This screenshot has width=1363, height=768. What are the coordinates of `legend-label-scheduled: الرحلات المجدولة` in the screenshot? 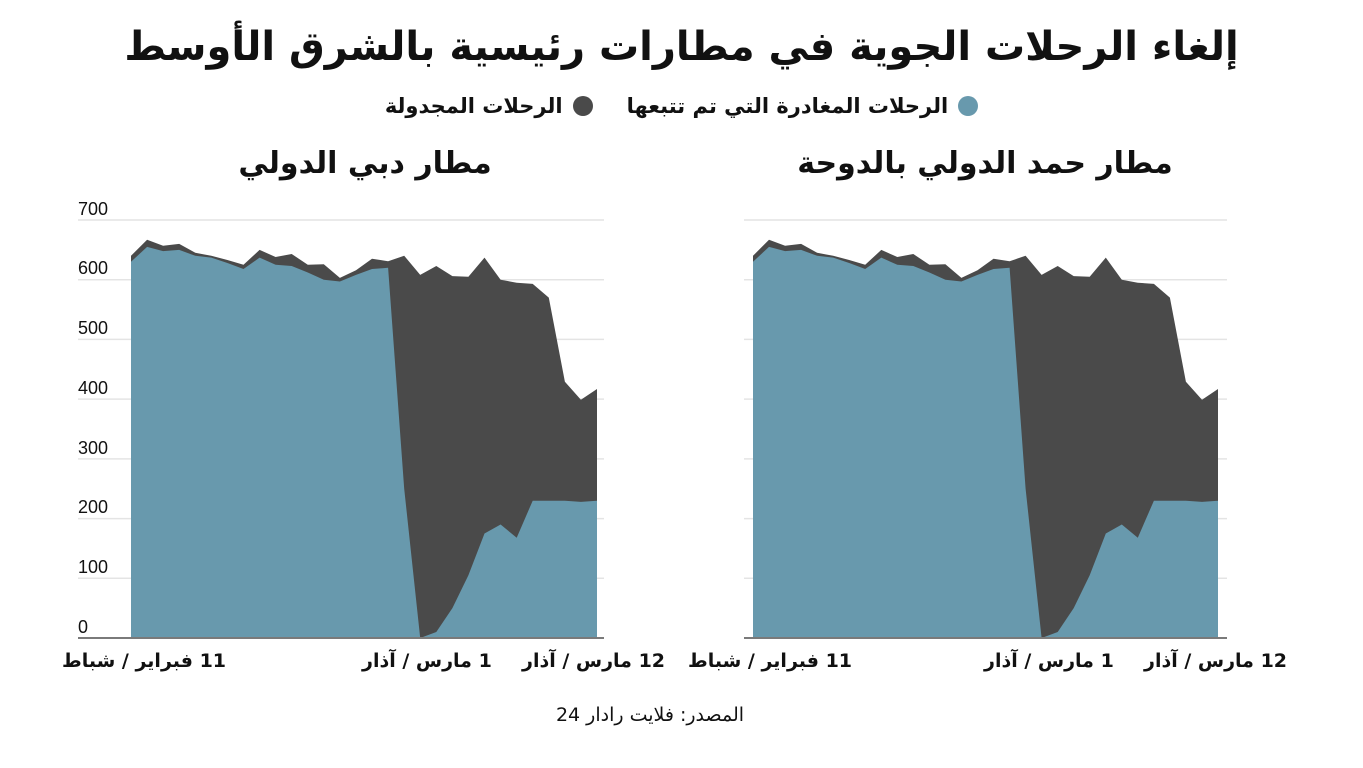 It's located at (473, 106).